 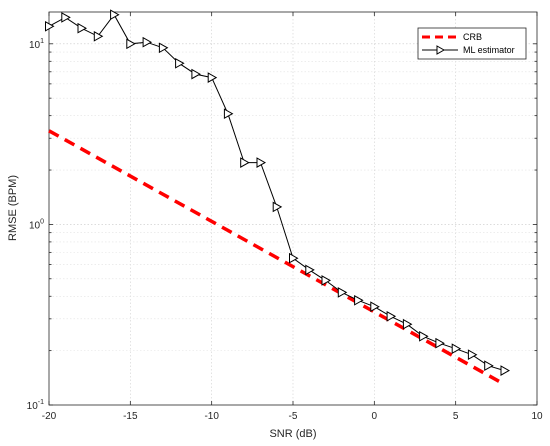 I want to click on legend-label-crb: CRB, so click(x=472, y=37).